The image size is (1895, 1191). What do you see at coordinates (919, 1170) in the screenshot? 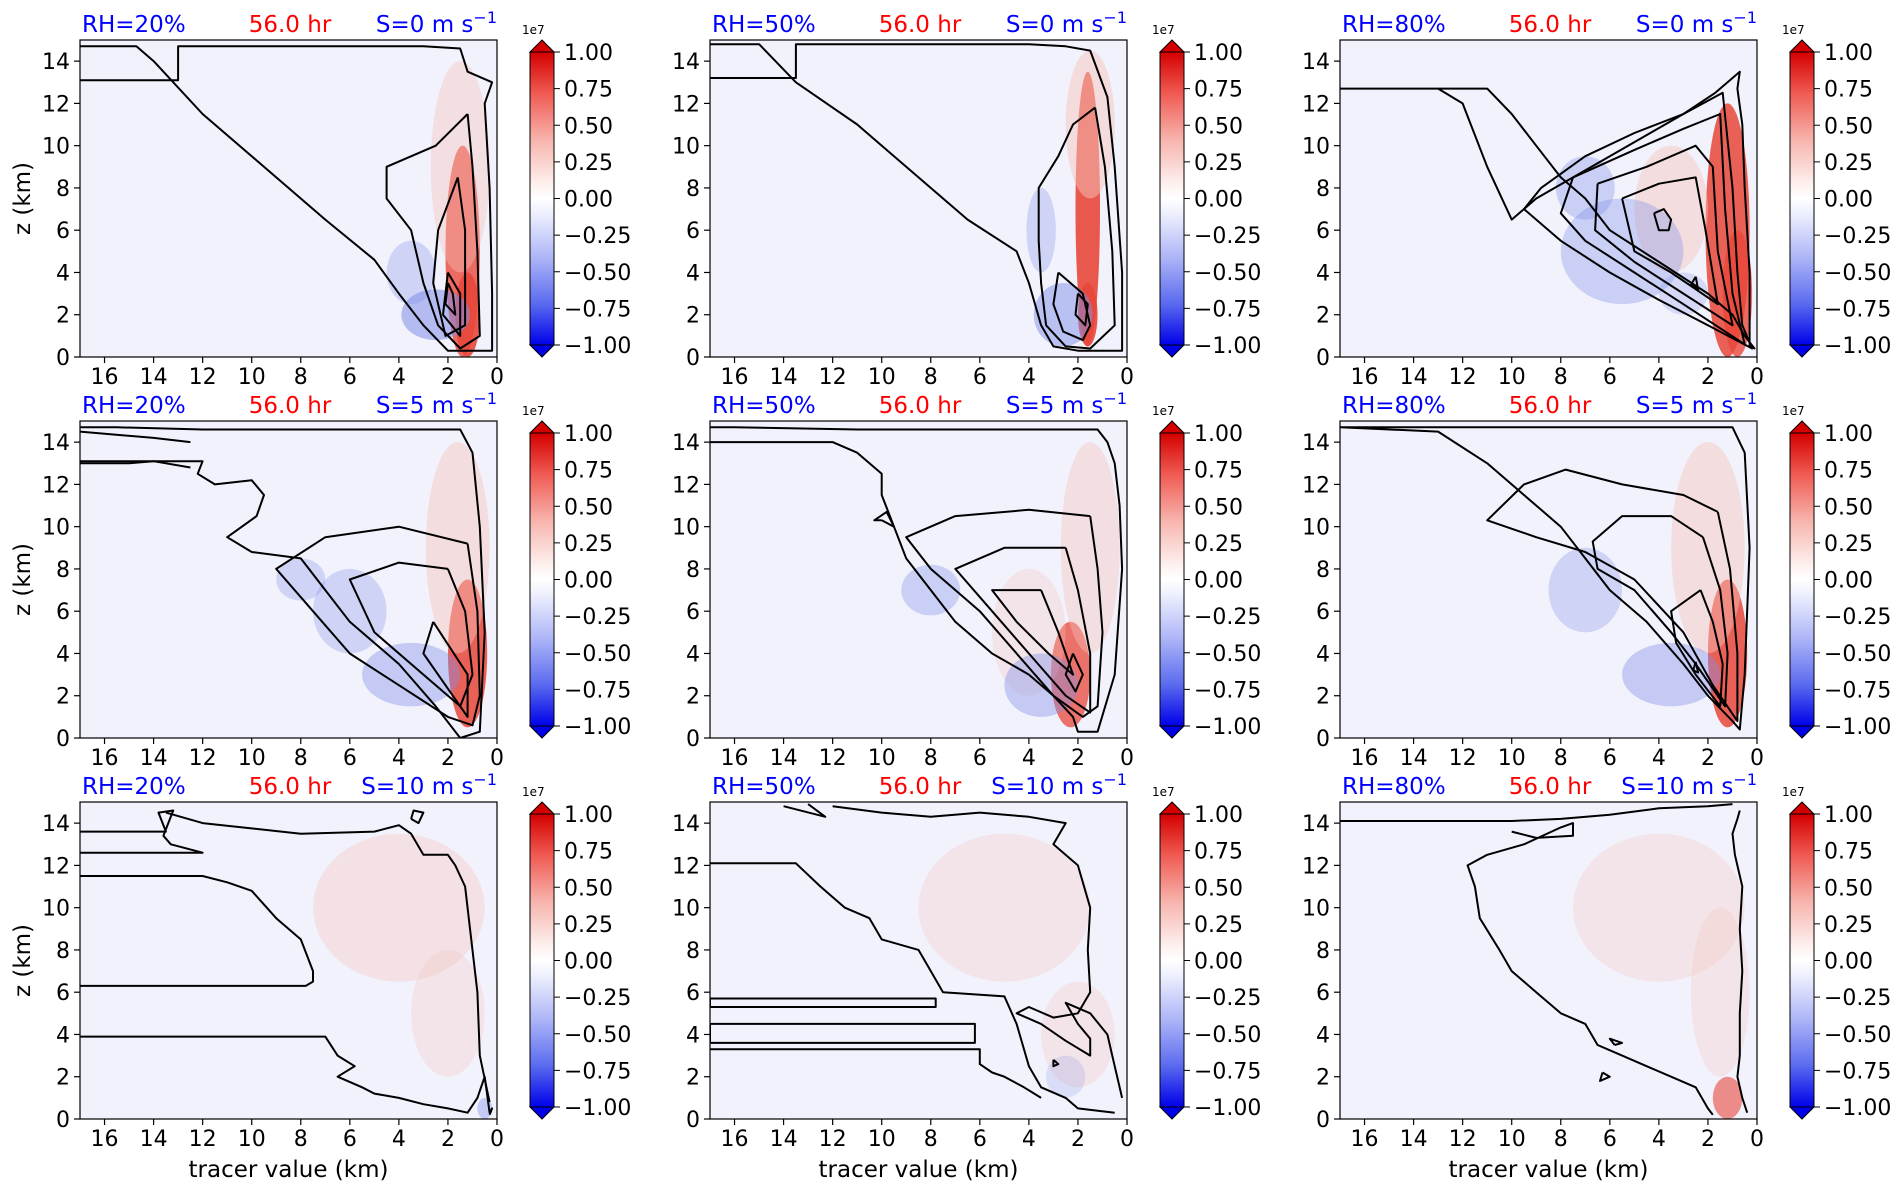
I see `x-axis-label: tracer value (km)` at bounding box center [919, 1170].